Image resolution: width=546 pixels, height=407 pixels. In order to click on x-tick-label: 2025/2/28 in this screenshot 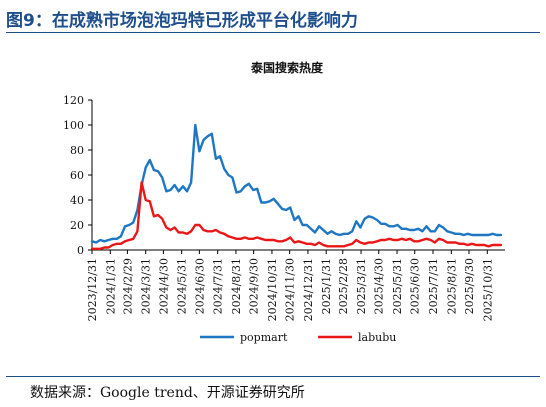, I will do `click(343, 286)`.